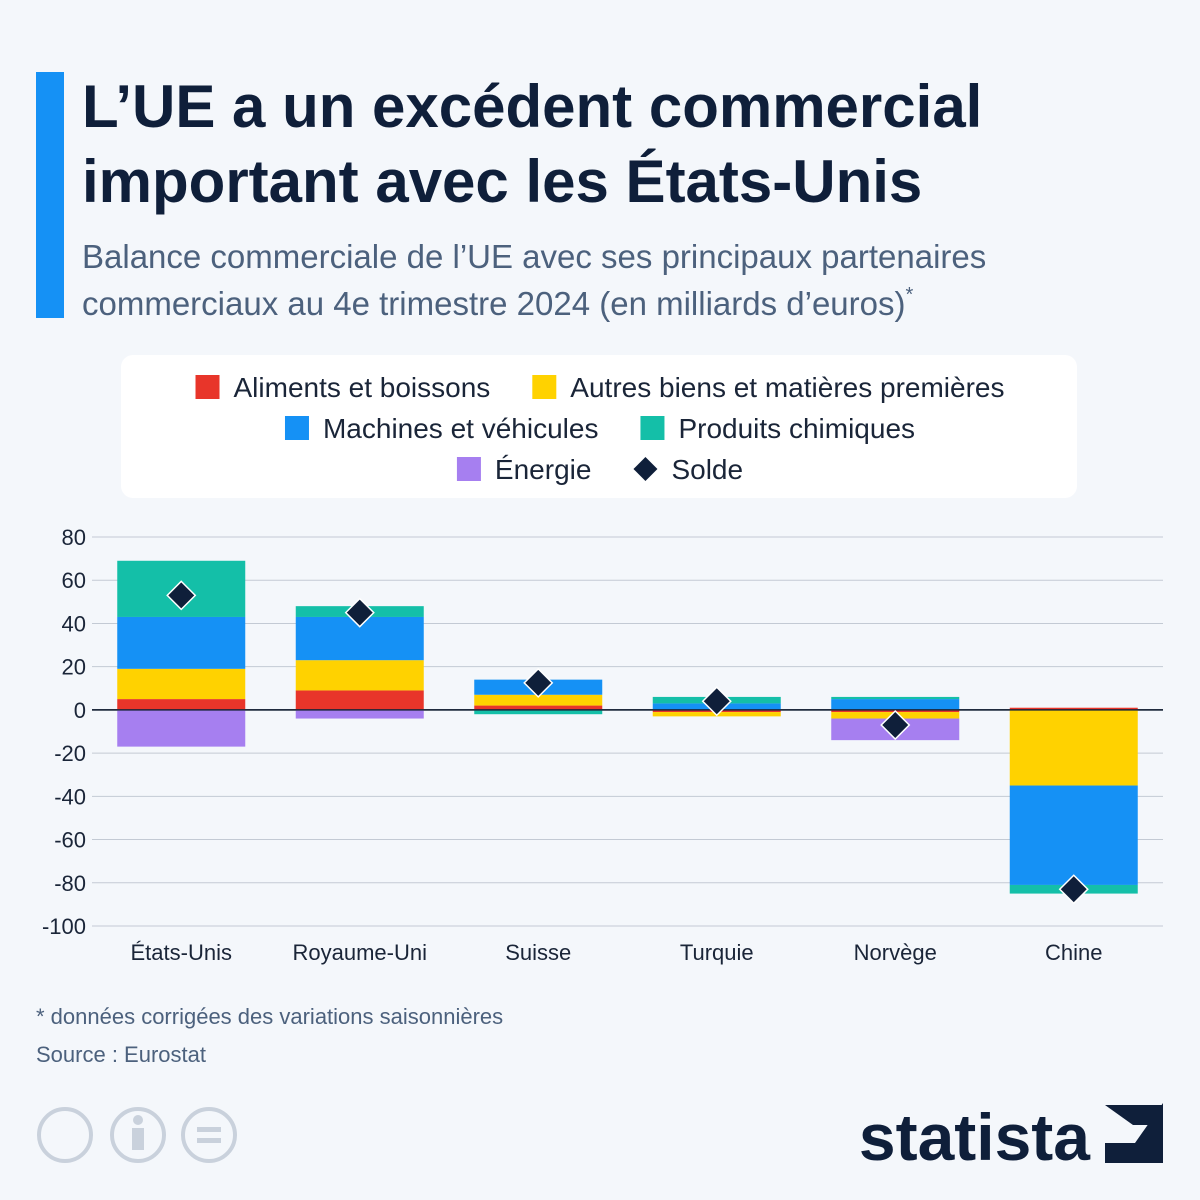 The width and height of the screenshot is (1200, 1200). I want to click on legend-box, so click(599, 426).